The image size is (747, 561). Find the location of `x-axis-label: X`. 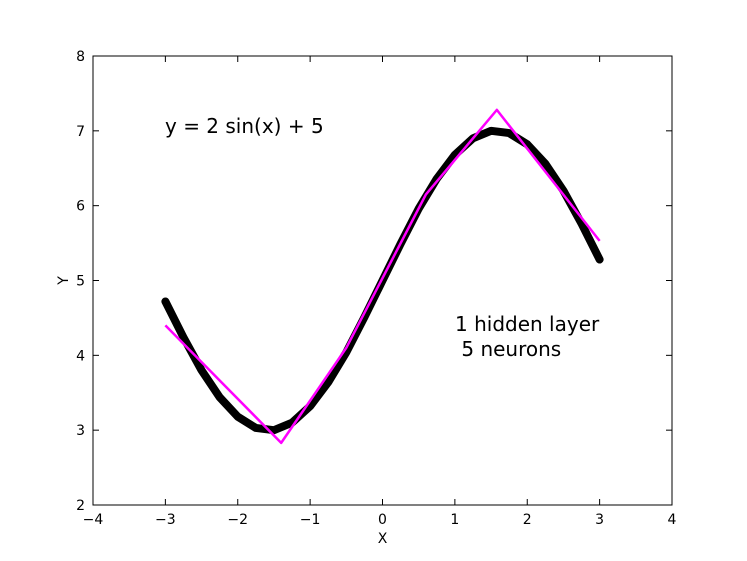

x-axis-label: X is located at coordinates (383, 539).